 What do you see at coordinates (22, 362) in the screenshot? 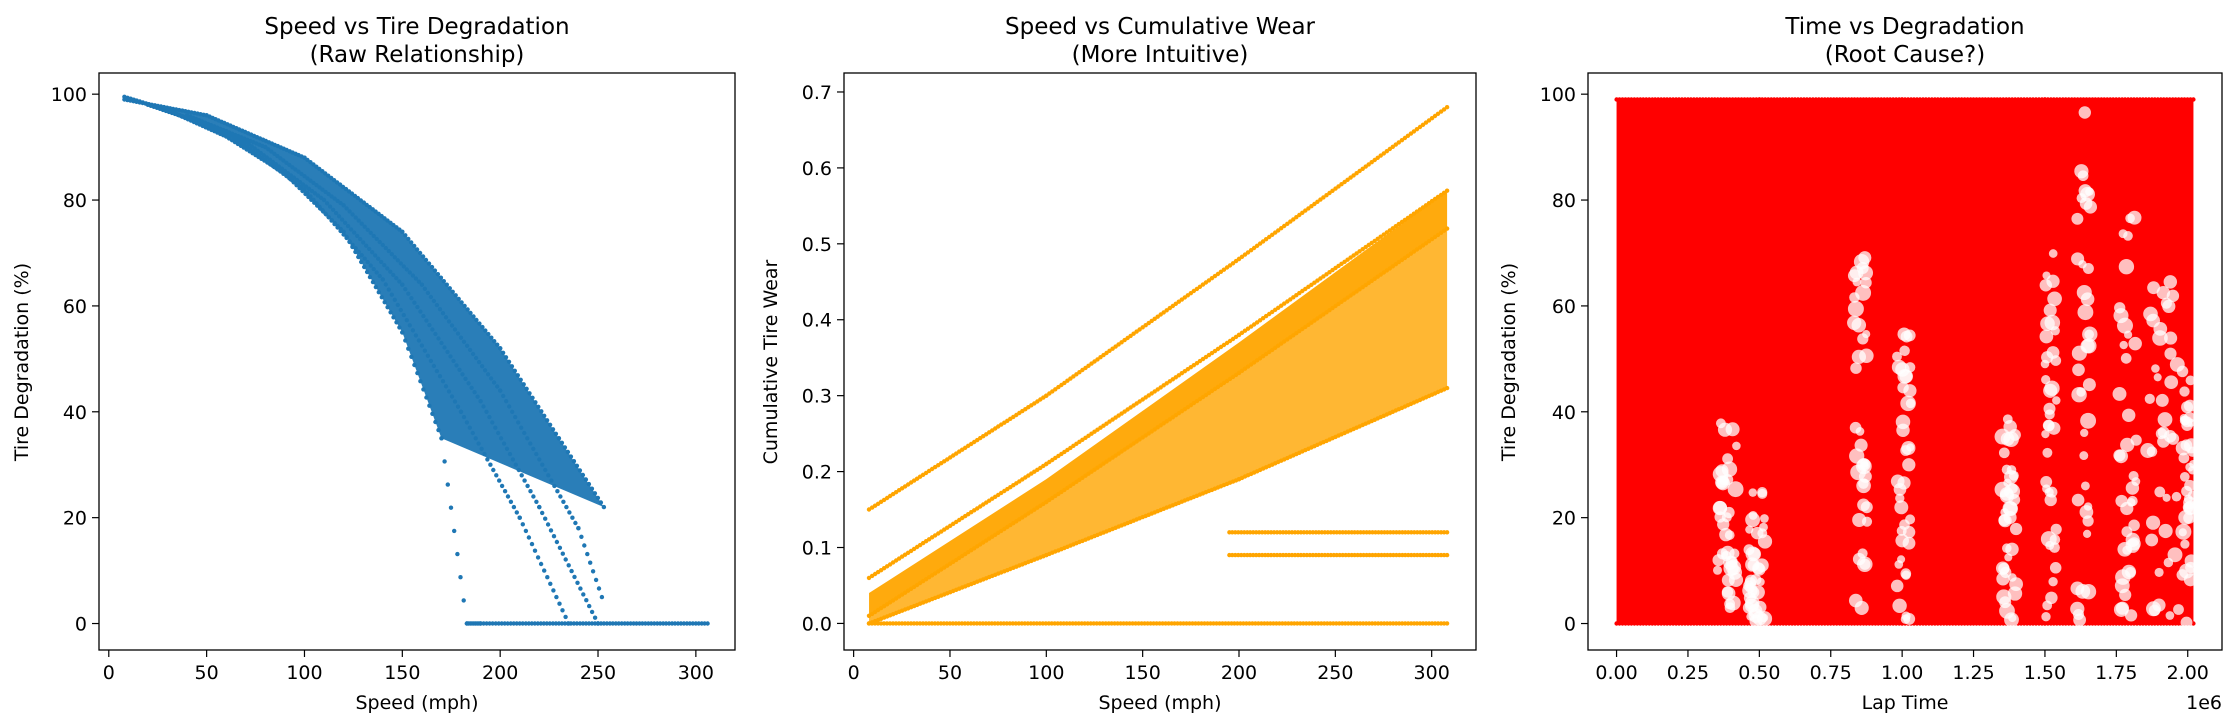
I see `y-axis-label: Tire Degradation (%)` at bounding box center [22, 362].